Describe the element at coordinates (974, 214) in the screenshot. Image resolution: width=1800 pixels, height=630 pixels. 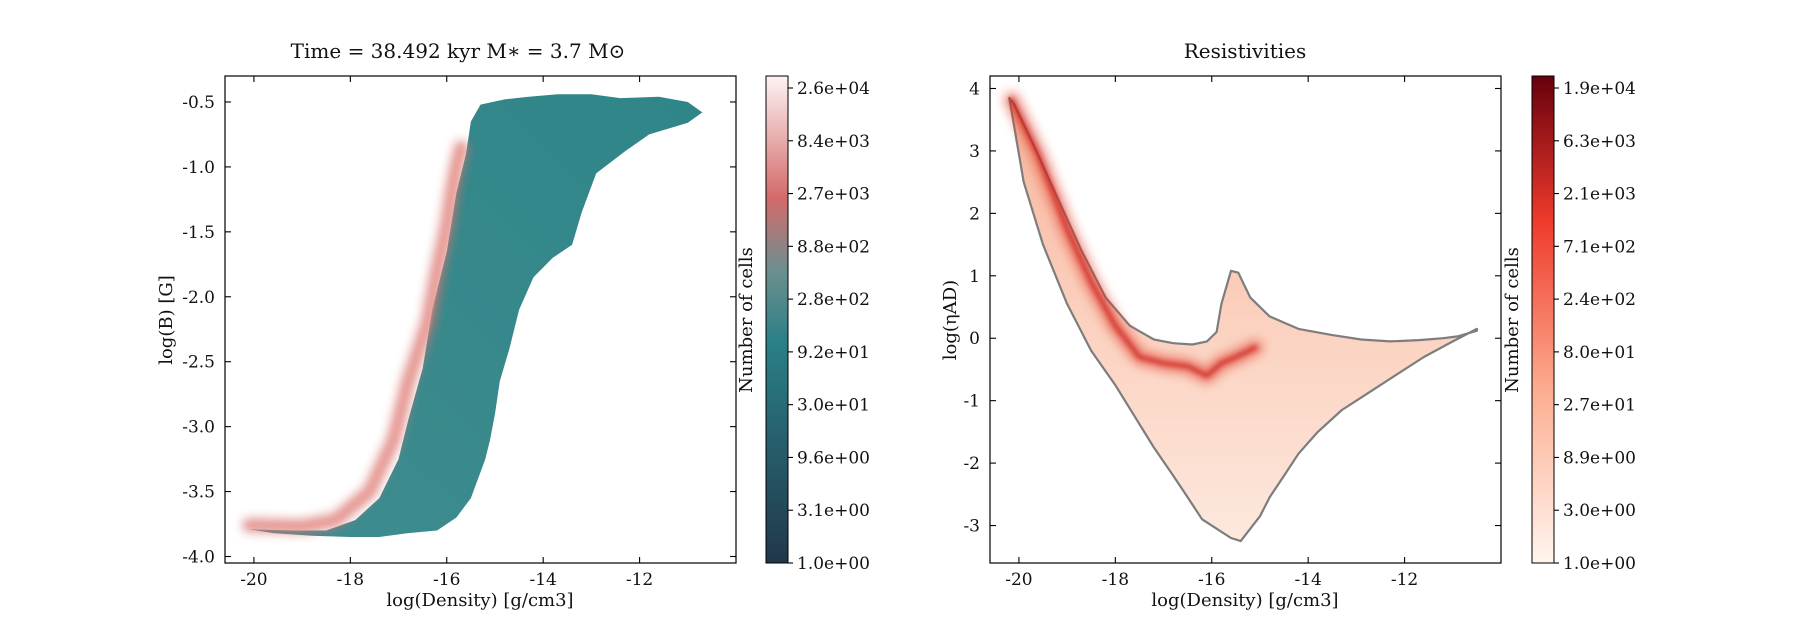
I see `y-tick-label: 2` at that location.